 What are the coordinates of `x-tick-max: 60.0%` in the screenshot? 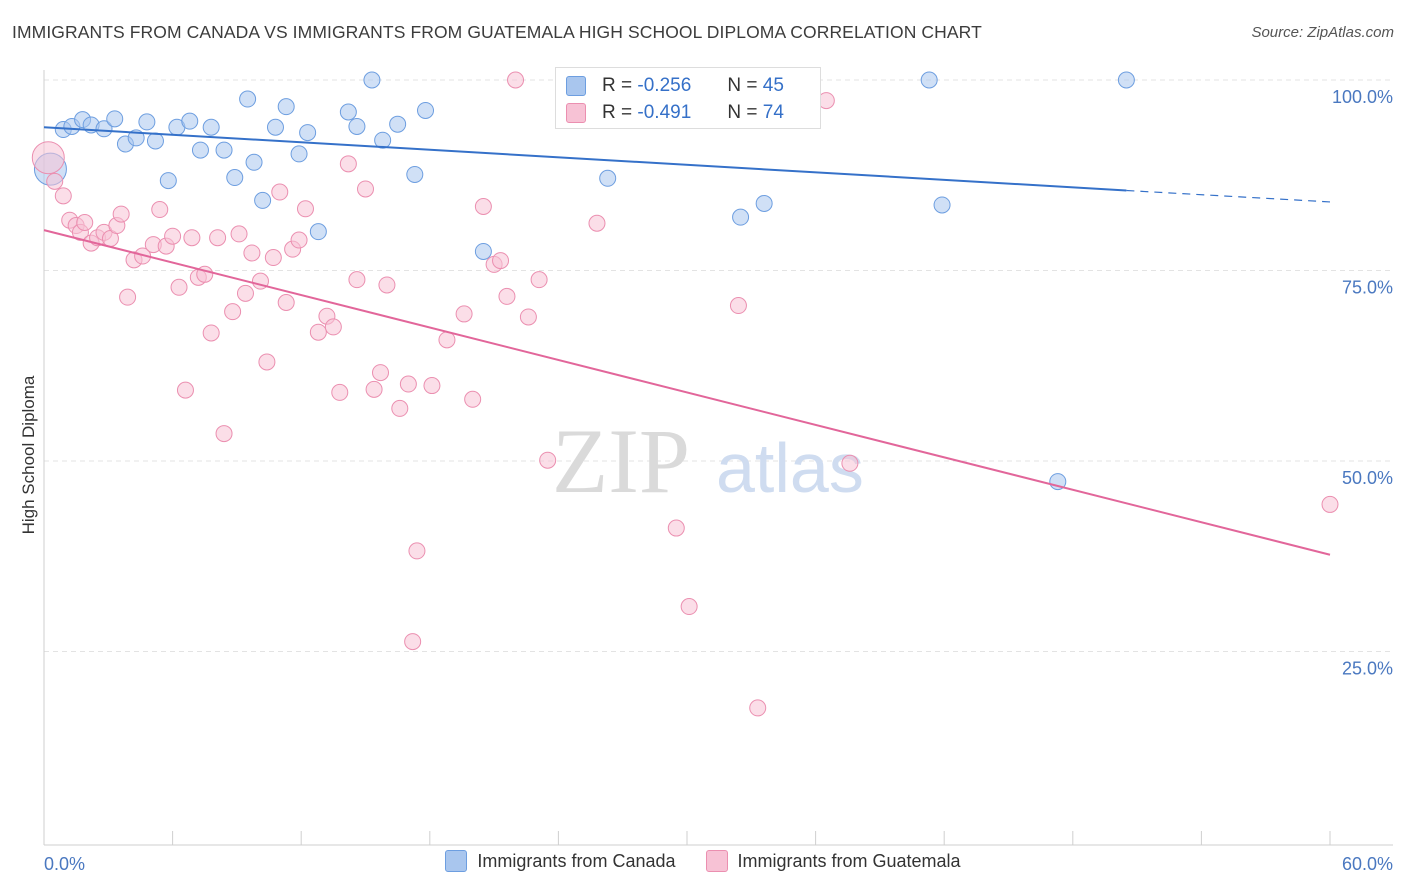 It's located at (1367, 864).